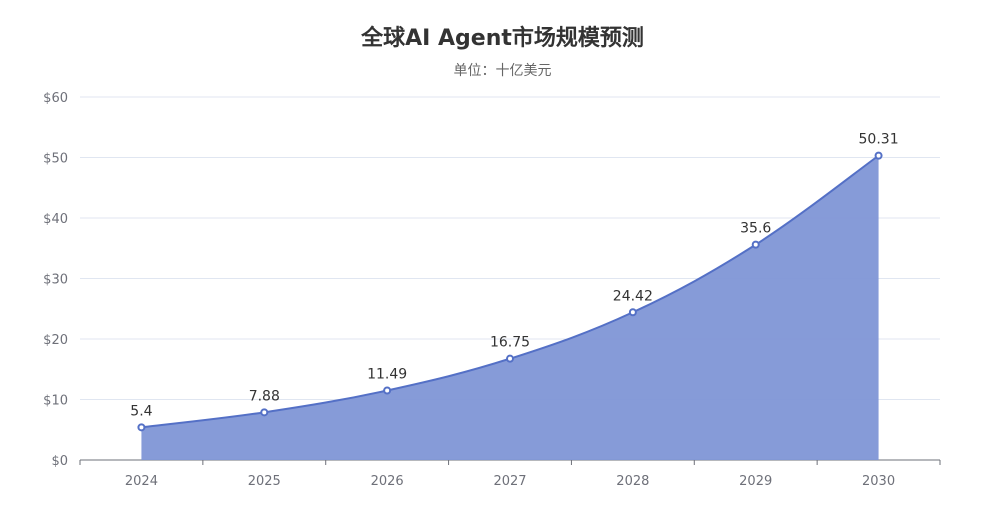 This screenshot has width=1005, height=521. What do you see at coordinates (502, 71) in the screenshot?
I see `chart-subtitle: 单位：十亿美元` at bounding box center [502, 71].